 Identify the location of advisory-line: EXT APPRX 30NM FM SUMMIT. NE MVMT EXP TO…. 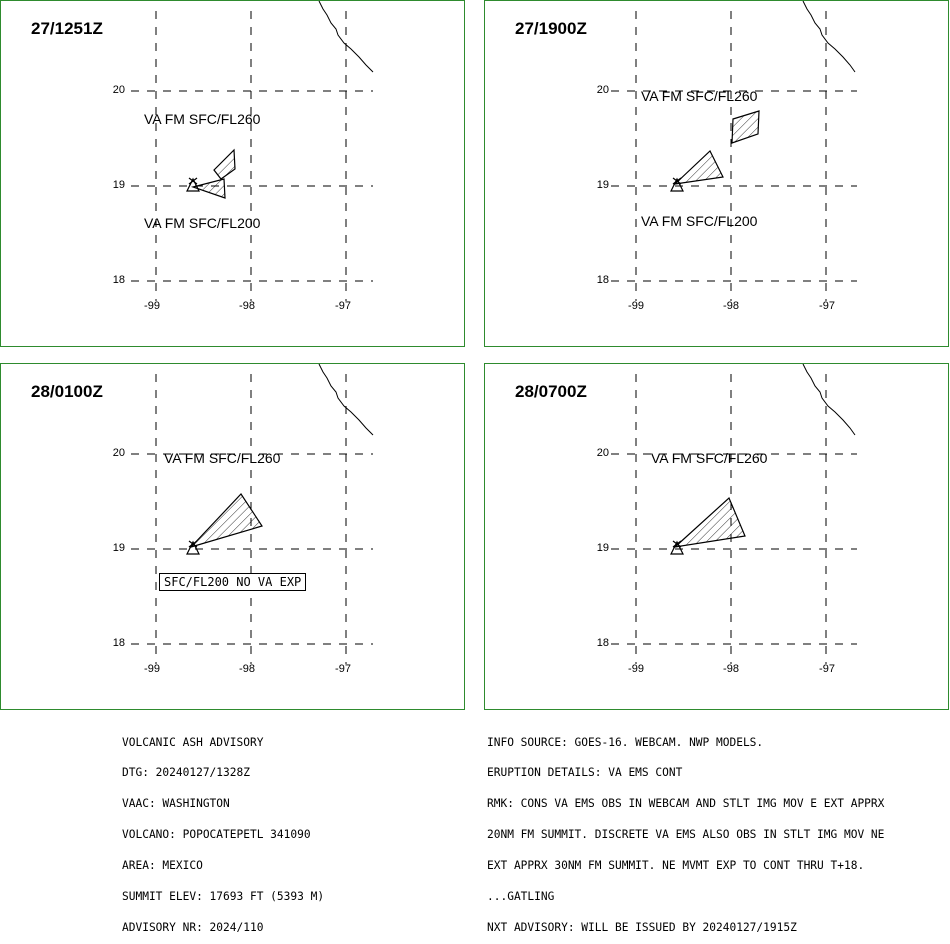
(676, 866).